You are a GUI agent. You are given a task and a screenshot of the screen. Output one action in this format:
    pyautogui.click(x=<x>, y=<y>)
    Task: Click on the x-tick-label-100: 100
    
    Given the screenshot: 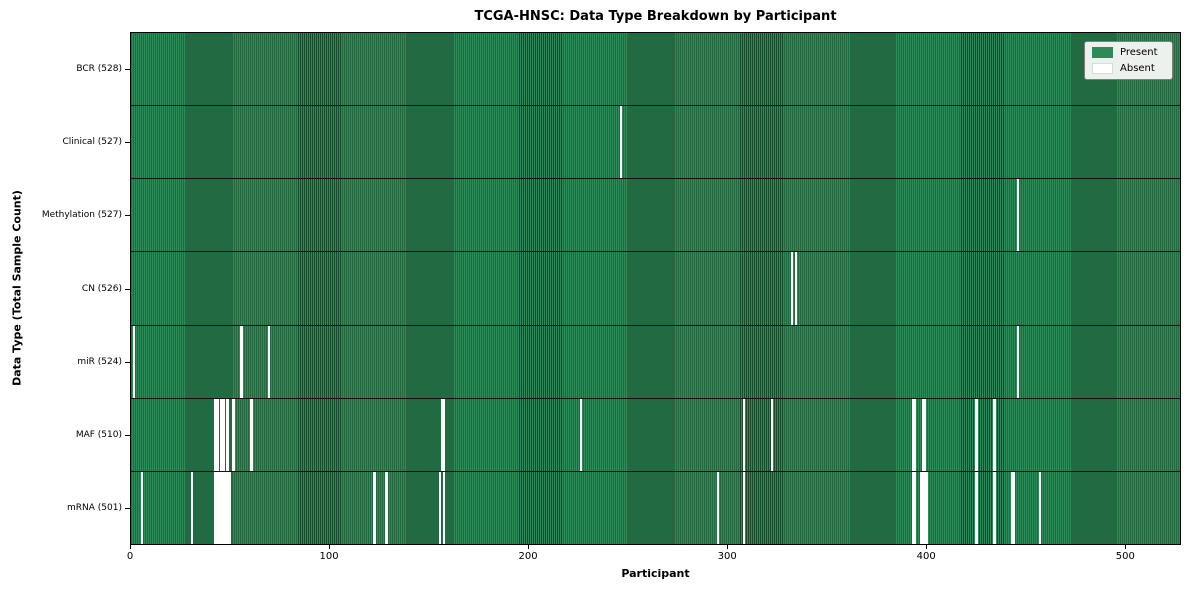 What is the action you would take?
    pyautogui.click(x=329, y=556)
    